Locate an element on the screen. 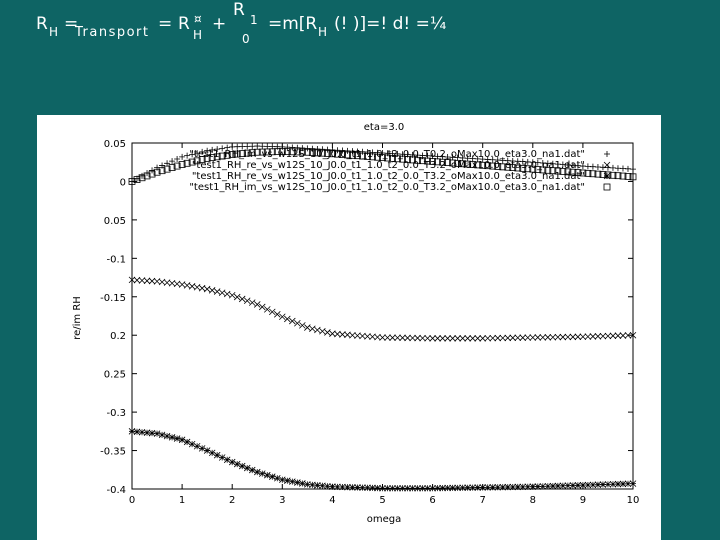 This screenshot has width=720, height=540. formula-tail-h-subscript: H is located at coordinates (323, 32).